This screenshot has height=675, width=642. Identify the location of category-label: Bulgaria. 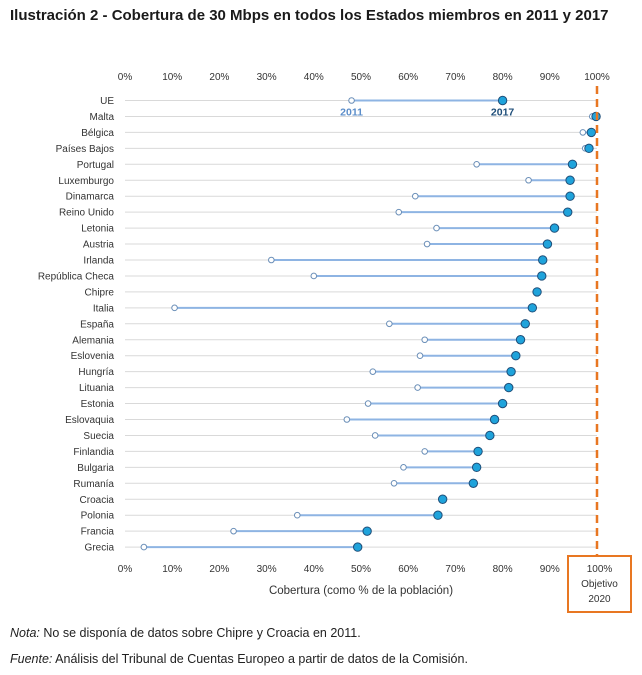
(95, 468).